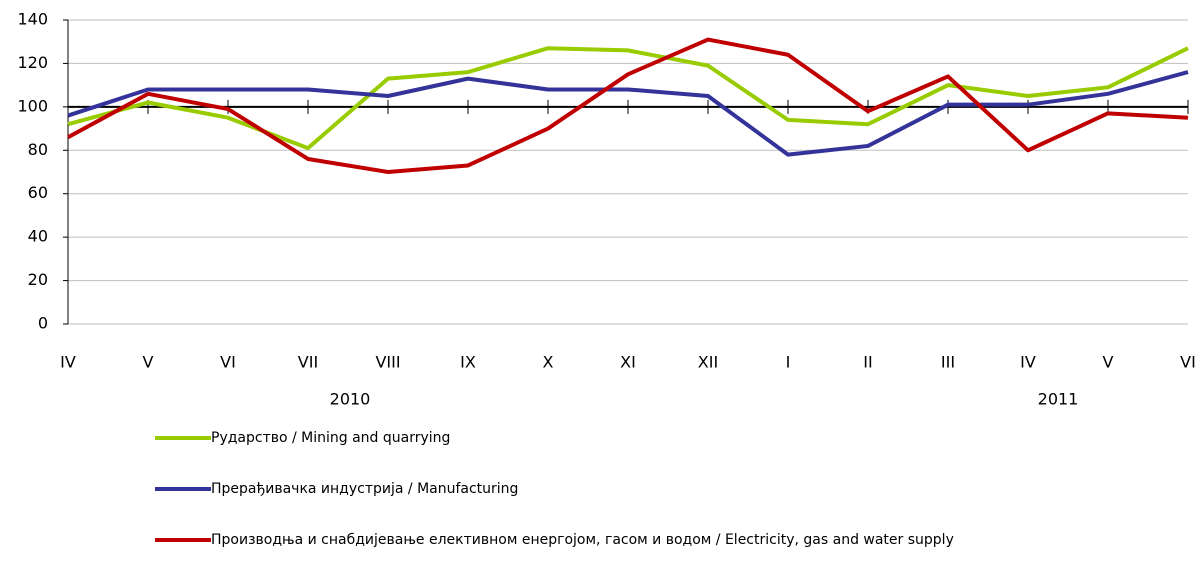 Image resolution: width=1203 pixels, height=570 pixels. I want to click on year-label: 2011, so click(1058, 399).